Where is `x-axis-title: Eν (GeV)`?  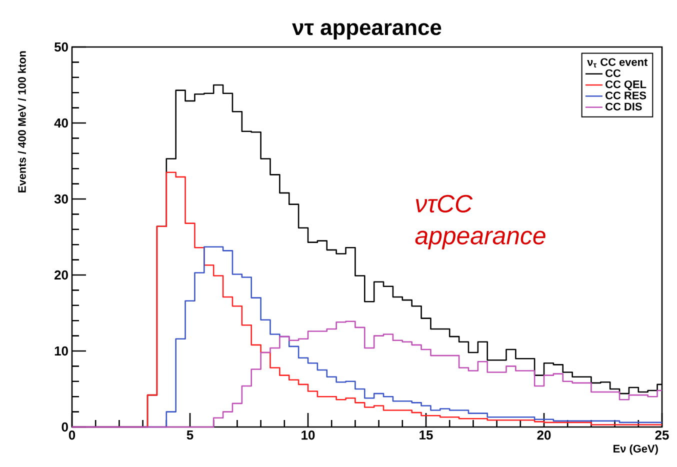 x-axis-title: Eν (GeV) is located at coordinates (636, 449).